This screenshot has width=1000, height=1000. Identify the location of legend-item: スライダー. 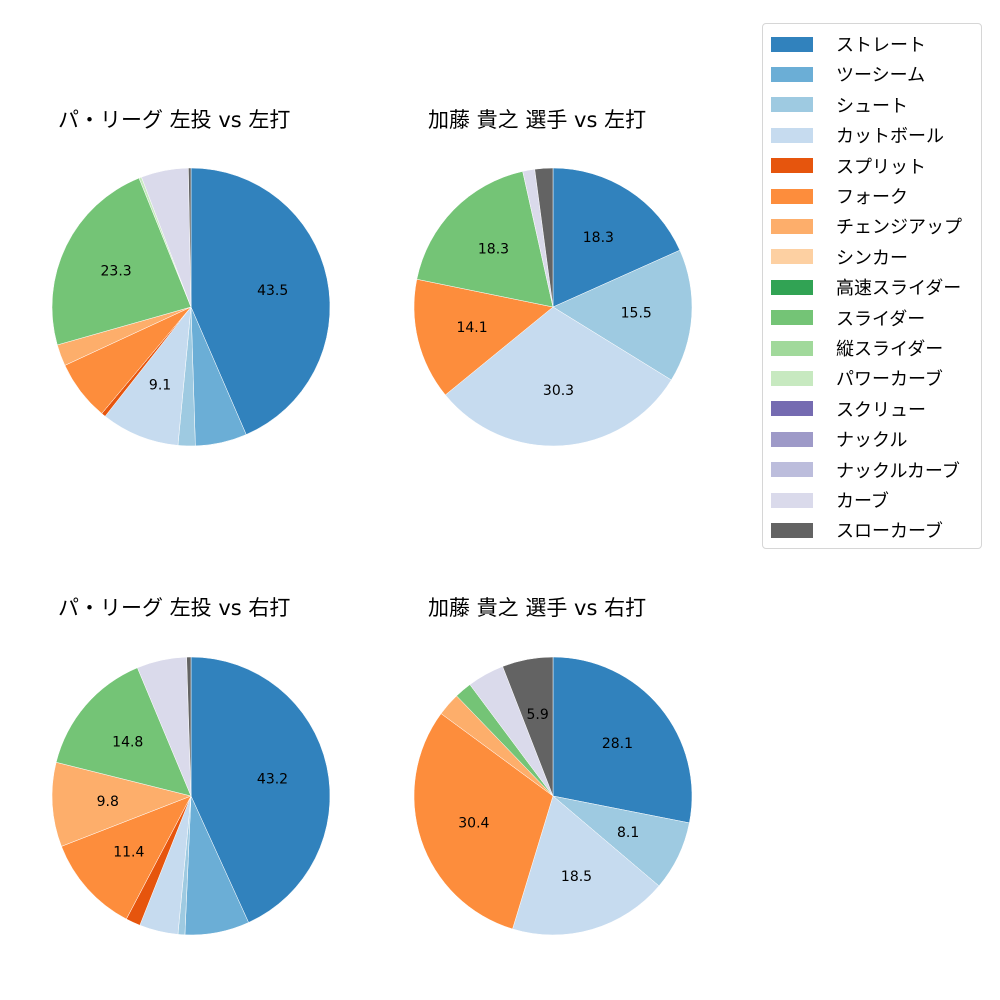
(848, 318).